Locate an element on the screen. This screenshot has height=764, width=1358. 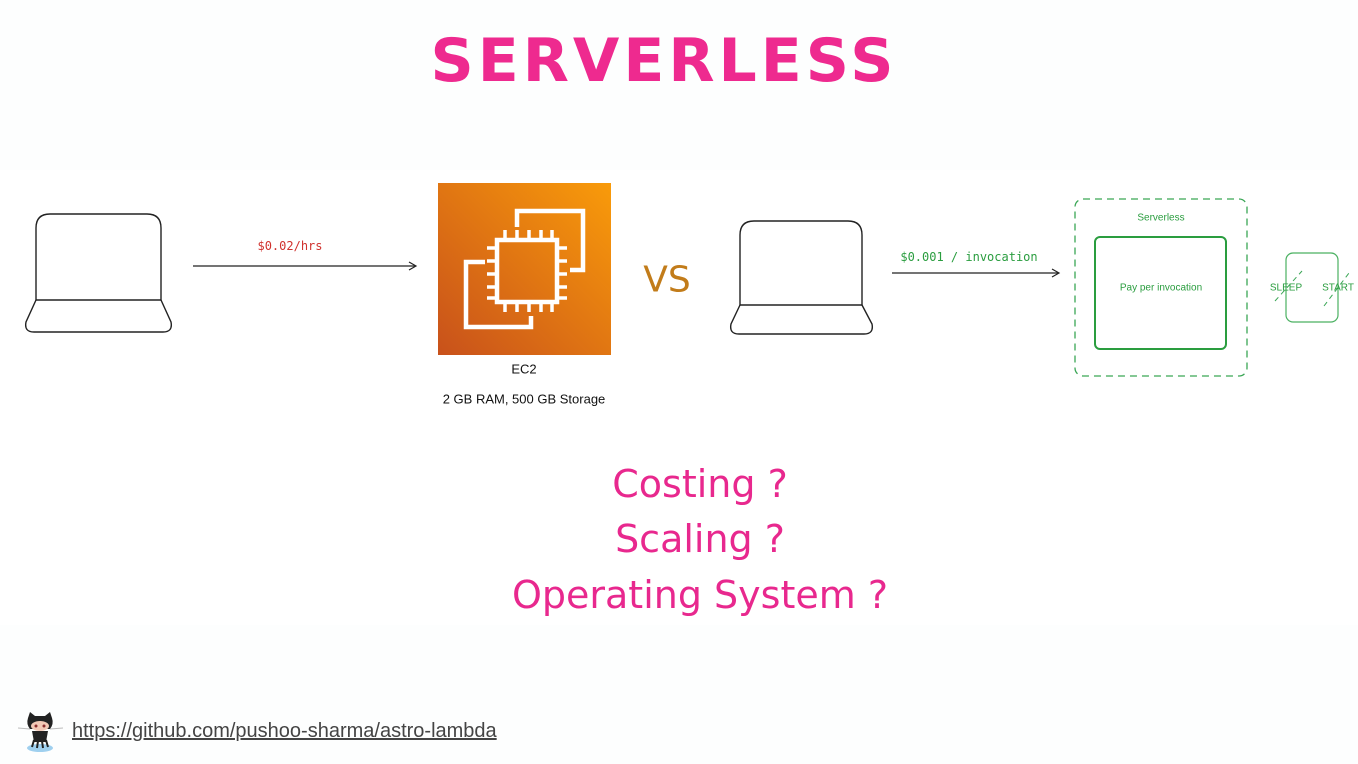
sleep-start-box is located at coordinates (1312, 287).